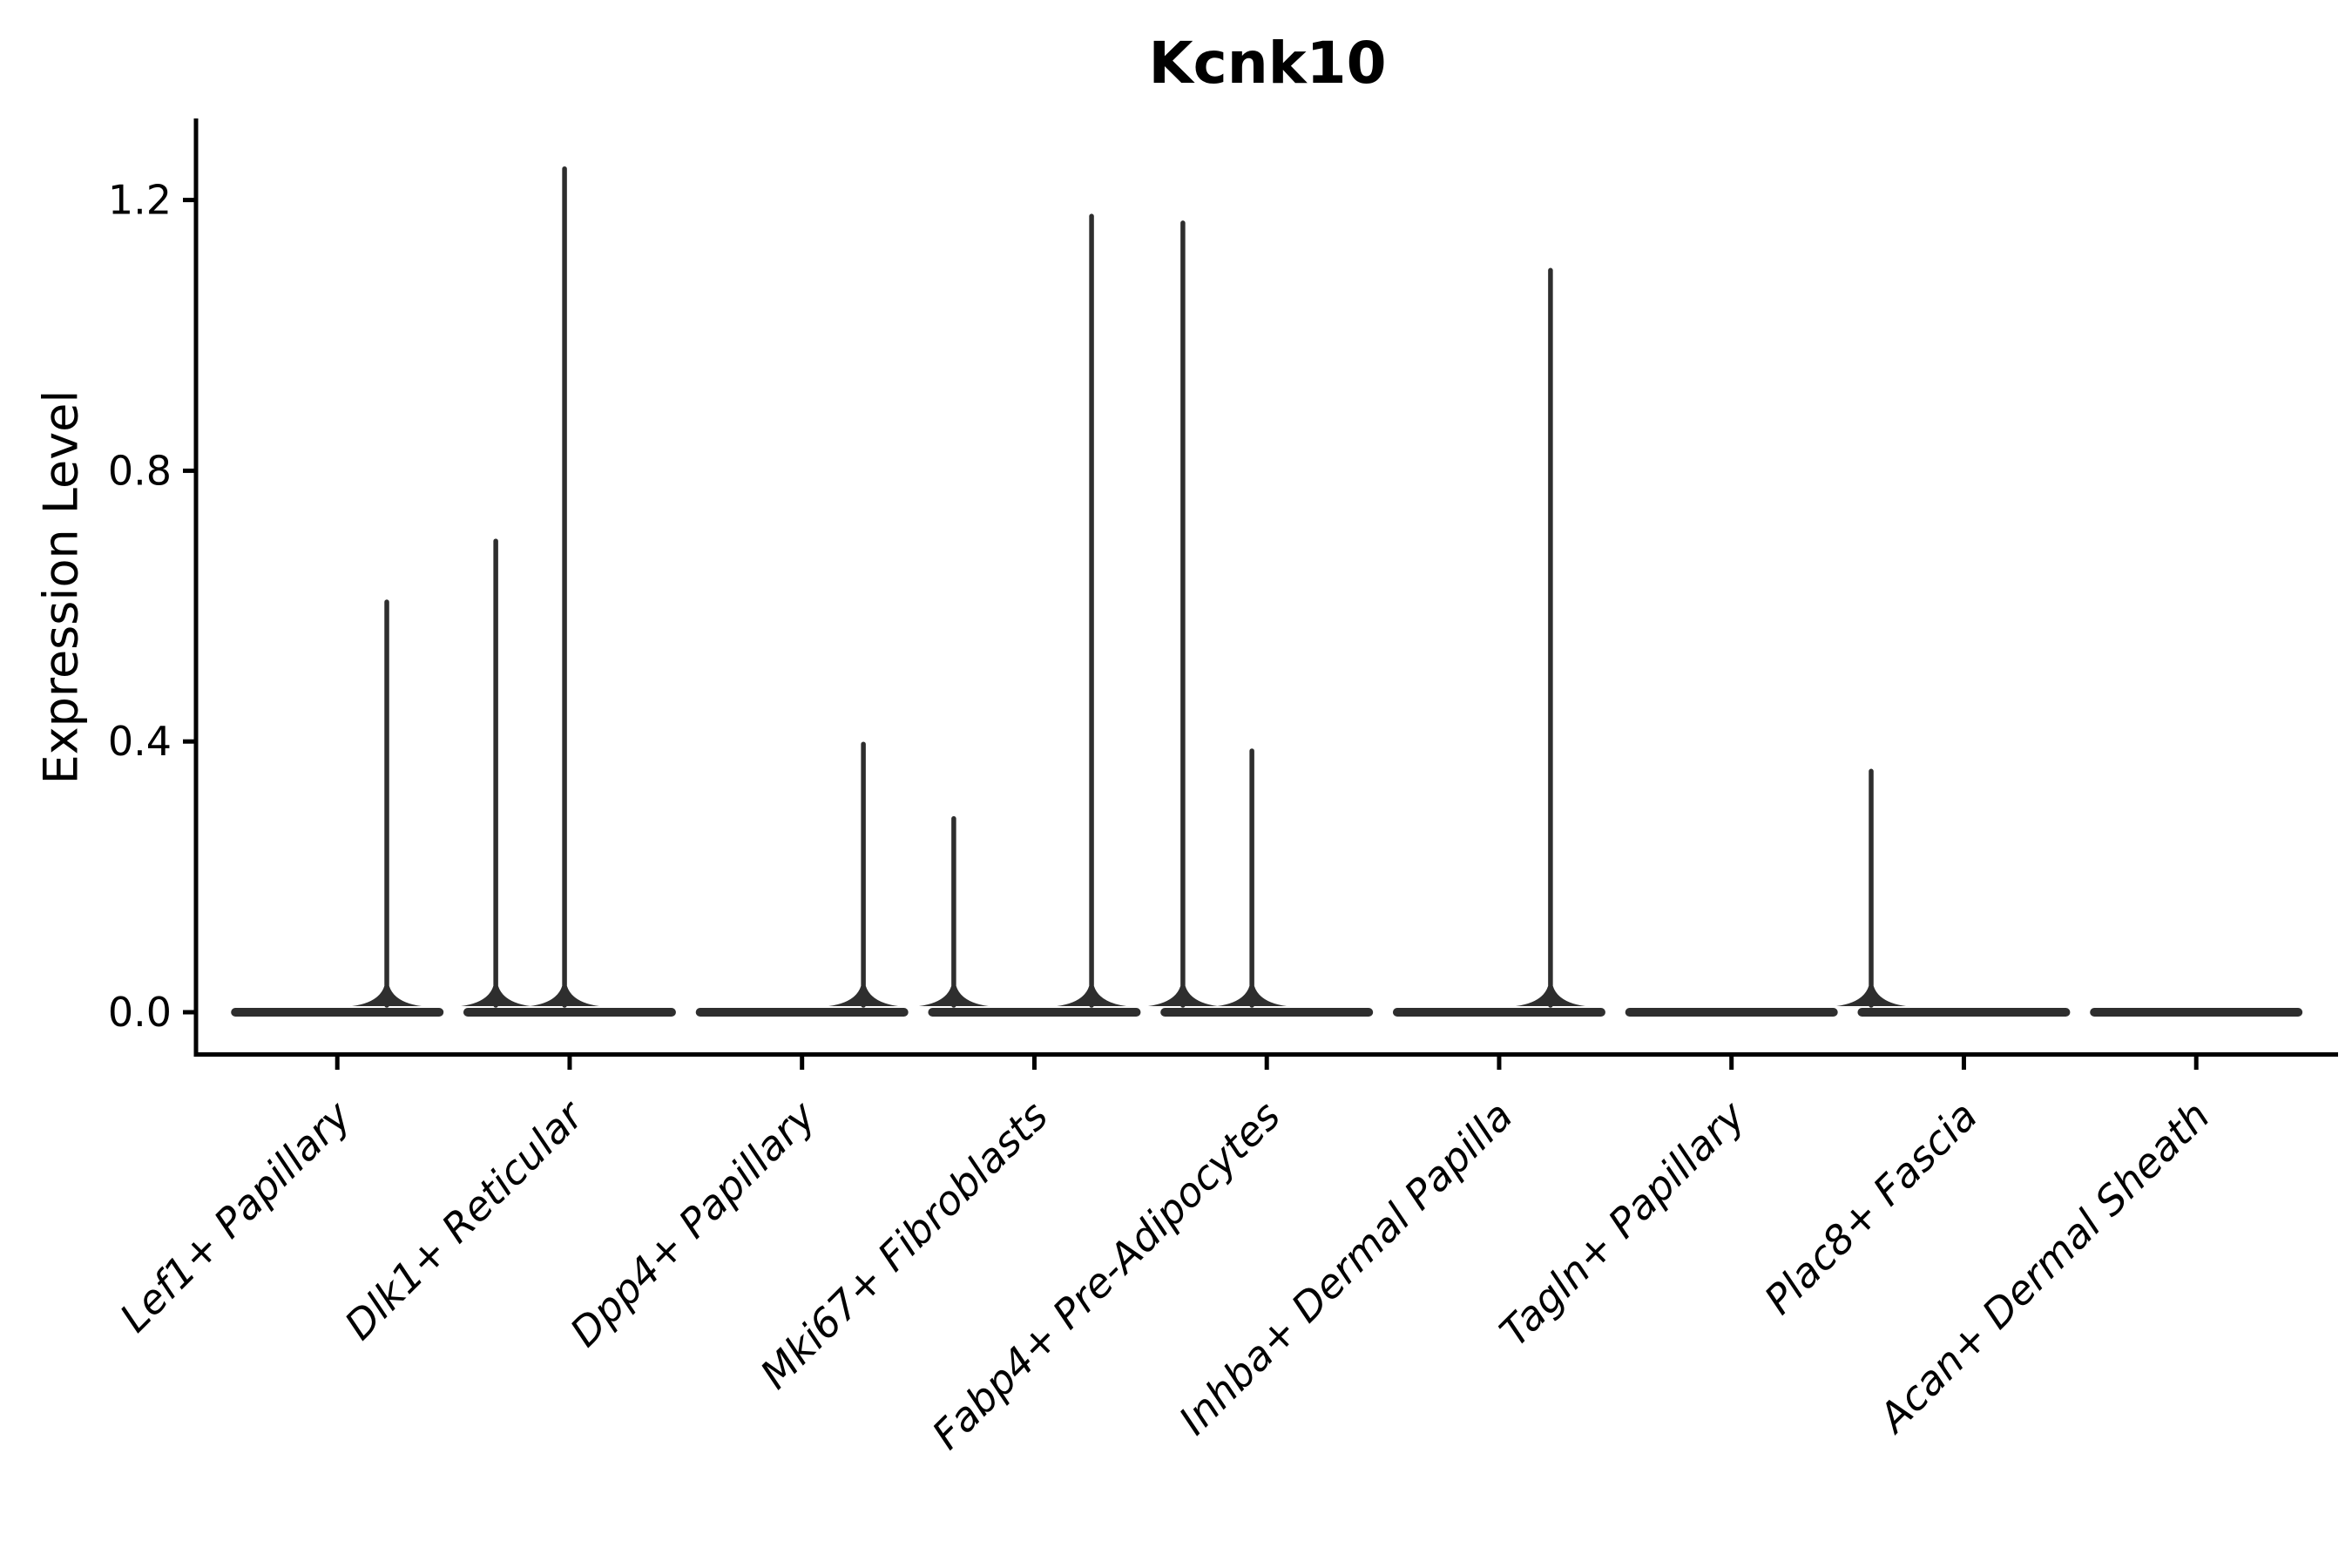  What do you see at coordinates (140, 200) in the screenshot?
I see `y-tick-label: 1.2` at bounding box center [140, 200].